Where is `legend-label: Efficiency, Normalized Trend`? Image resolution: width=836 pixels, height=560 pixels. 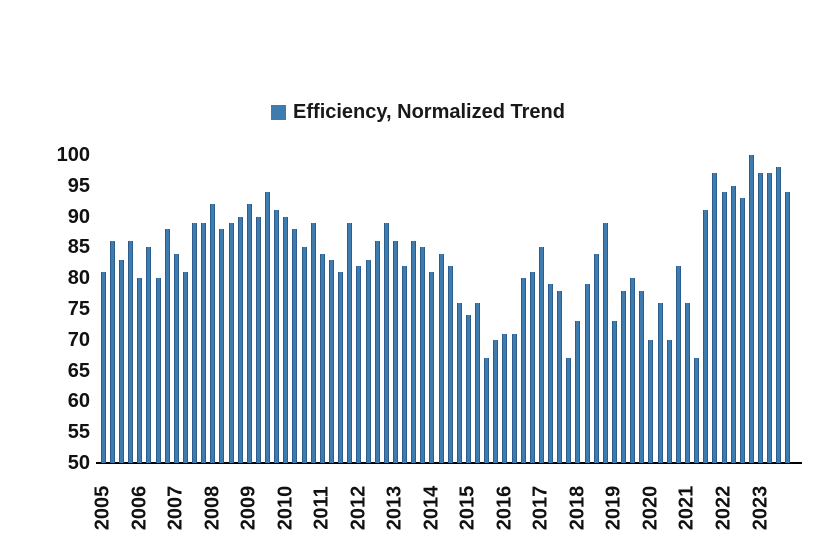 legend-label: Efficiency, Normalized Trend is located at coordinates (429, 111).